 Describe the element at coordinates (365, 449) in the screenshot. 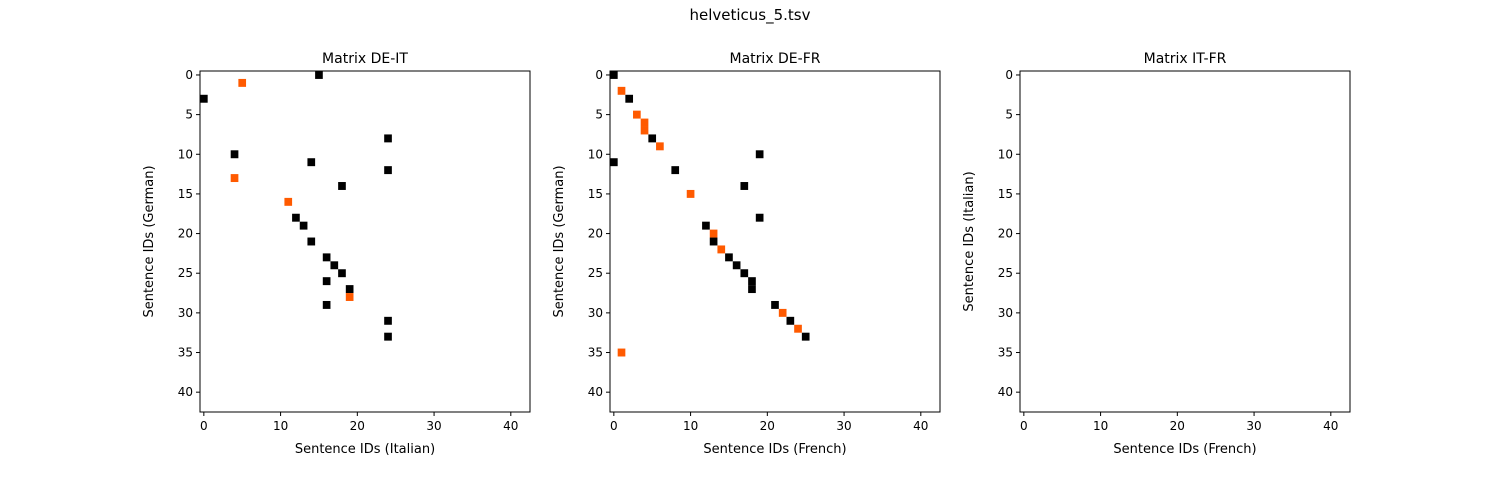

I see `x-axis-label: Sentence IDs (Italian)` at that location.